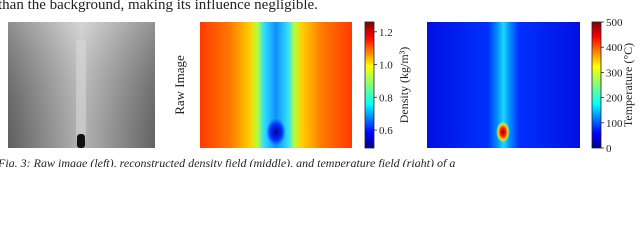 The height and width of the screenshot is (240, 640). I want to click on tick-label: 500, so click(614, 23).